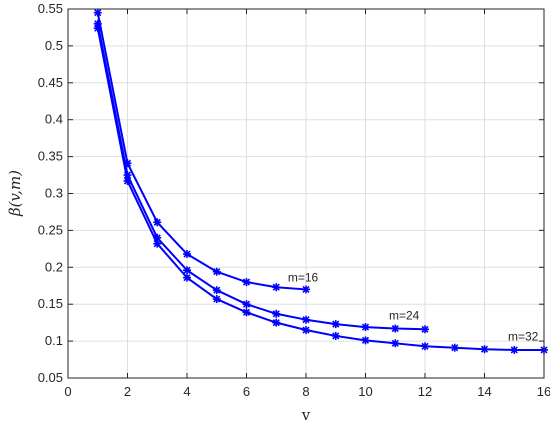 This screenshot has height=427, width=550. What do you see at coordinates (365, 391) in the screenshot?
I see `x-tick-label: 10` at bounding box center [365, 391].